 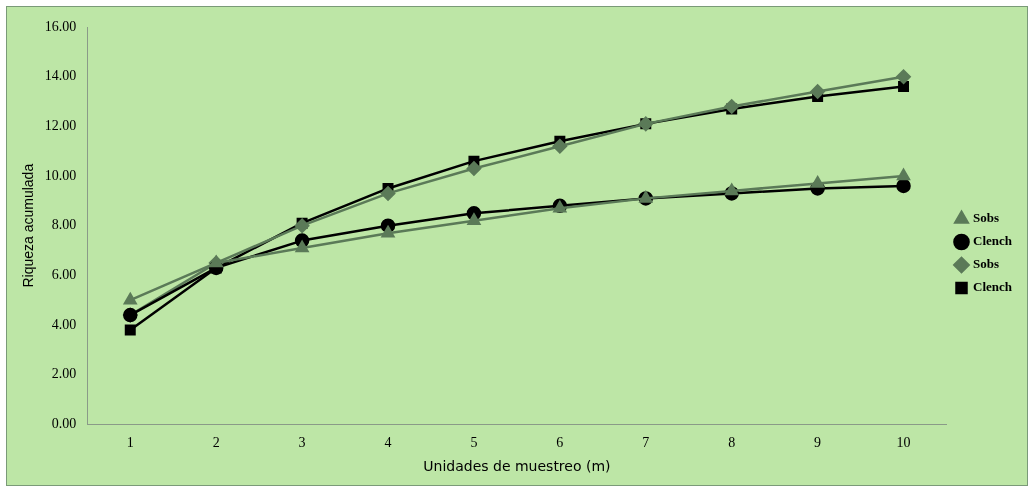 I want to click on x-tick-label: 5, so click(x=474, y=443).